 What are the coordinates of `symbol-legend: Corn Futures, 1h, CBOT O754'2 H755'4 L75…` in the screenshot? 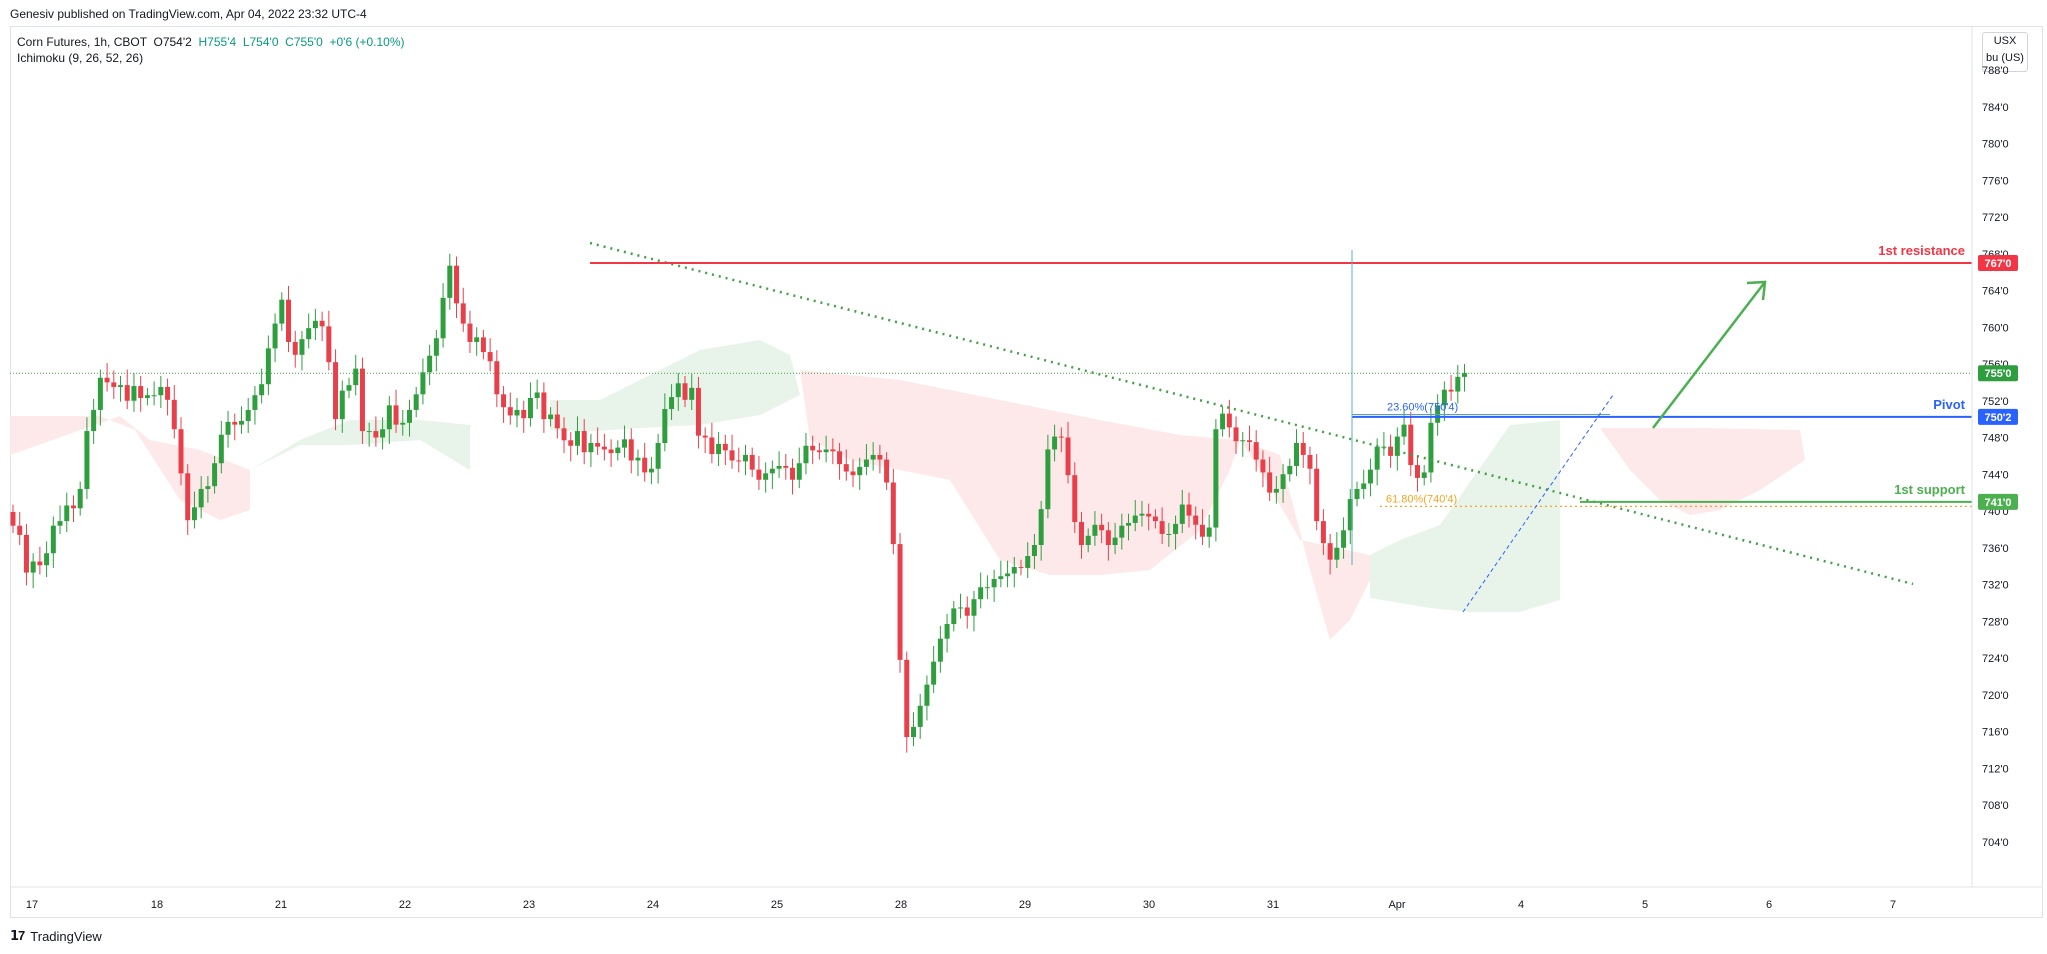 It's located at (211, 42).